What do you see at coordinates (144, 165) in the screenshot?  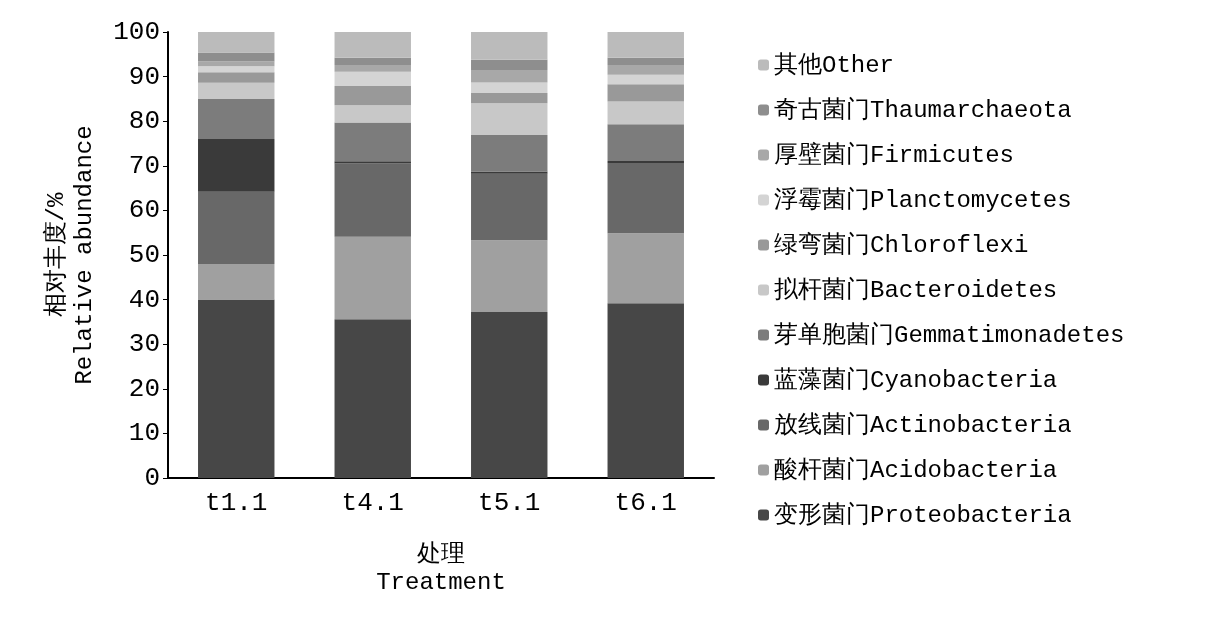 I see `y-tick-label: 70` at bounding box center [144, 165].